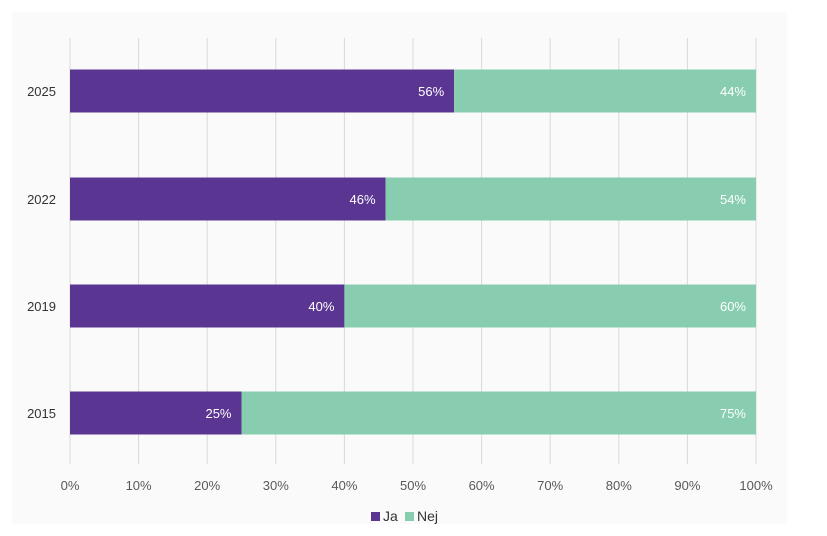 Image resolution: width=827 pixels, height=536 pixels. I want to click on bar-nej-2025, so click(605, 91).